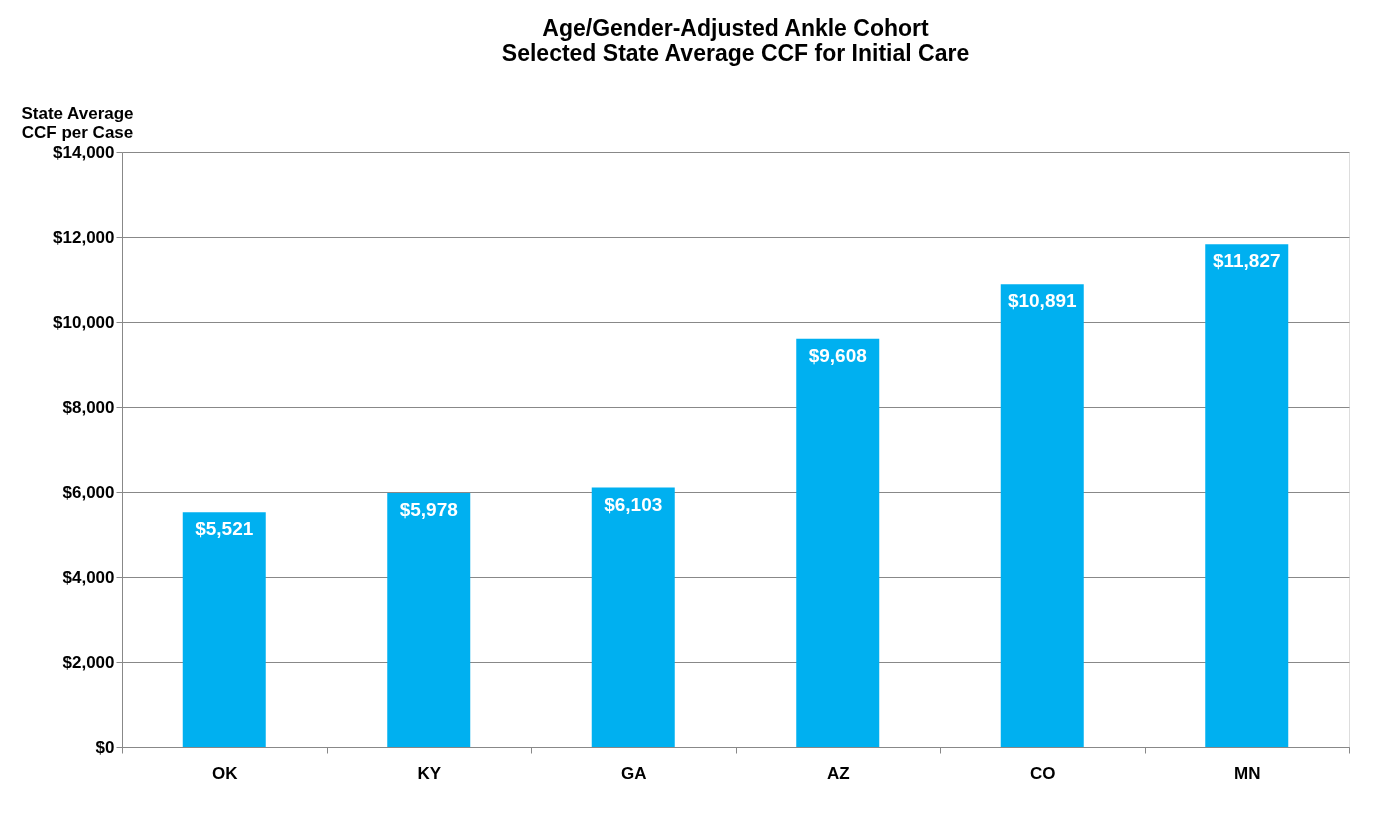  Describe the element at coordinates (225, 773) in the screenshot. I see `x-tick-label: OK` at that location.